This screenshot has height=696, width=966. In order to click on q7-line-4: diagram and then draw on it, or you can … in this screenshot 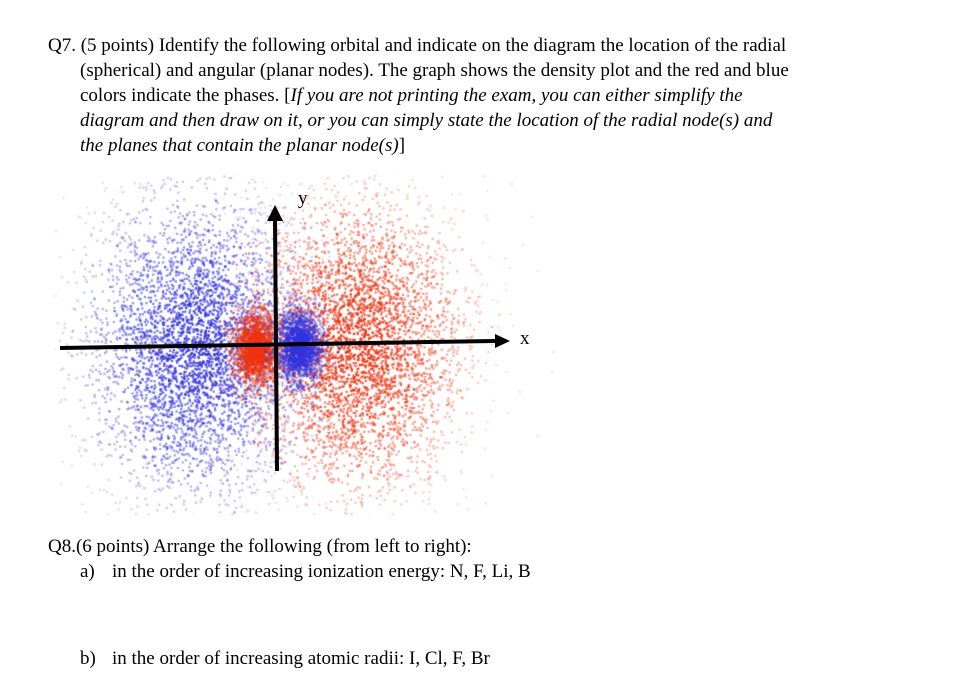, I will do `click(426, 120)`.